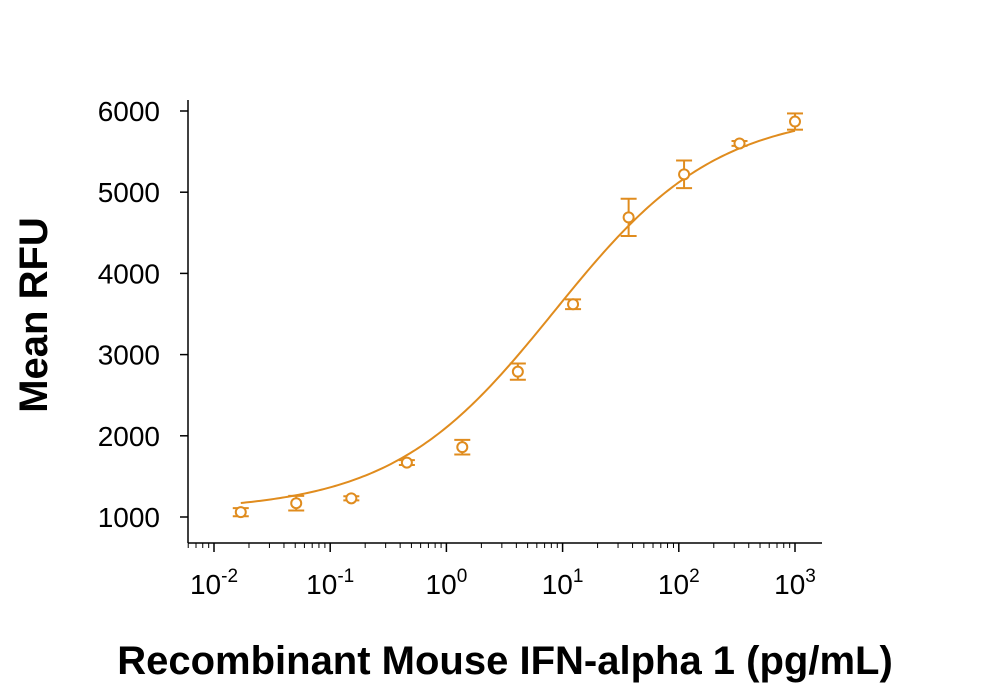 The height and width of the screenshot is (689, 992). I want to click on y-tick-label: 5000, so click(129, 192).